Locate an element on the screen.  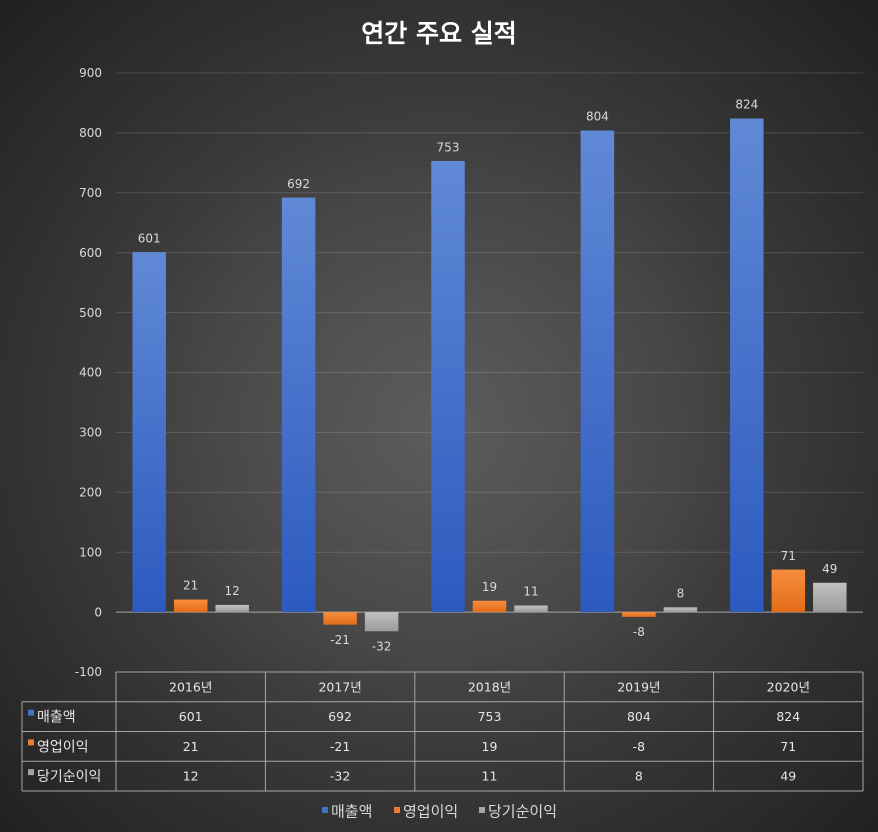
y-tick-label: 100 is located at coordinates (90, 552).